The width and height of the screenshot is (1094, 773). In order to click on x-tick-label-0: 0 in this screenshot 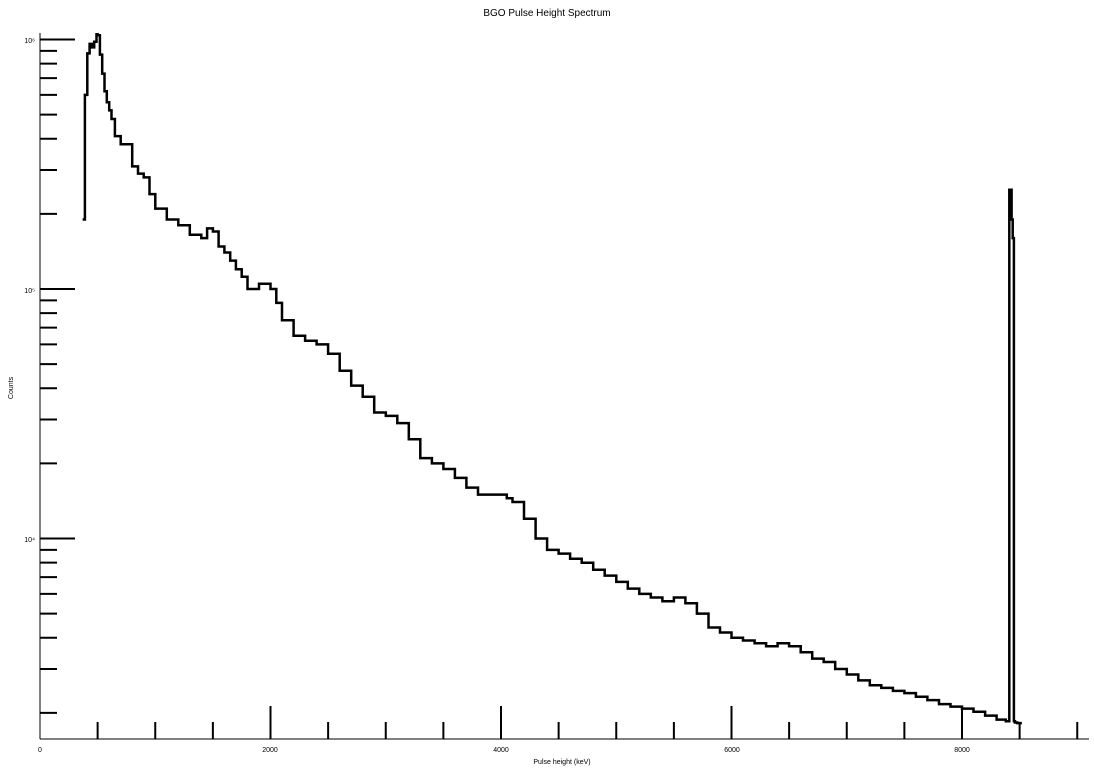, I will do `click(40, 750)`.